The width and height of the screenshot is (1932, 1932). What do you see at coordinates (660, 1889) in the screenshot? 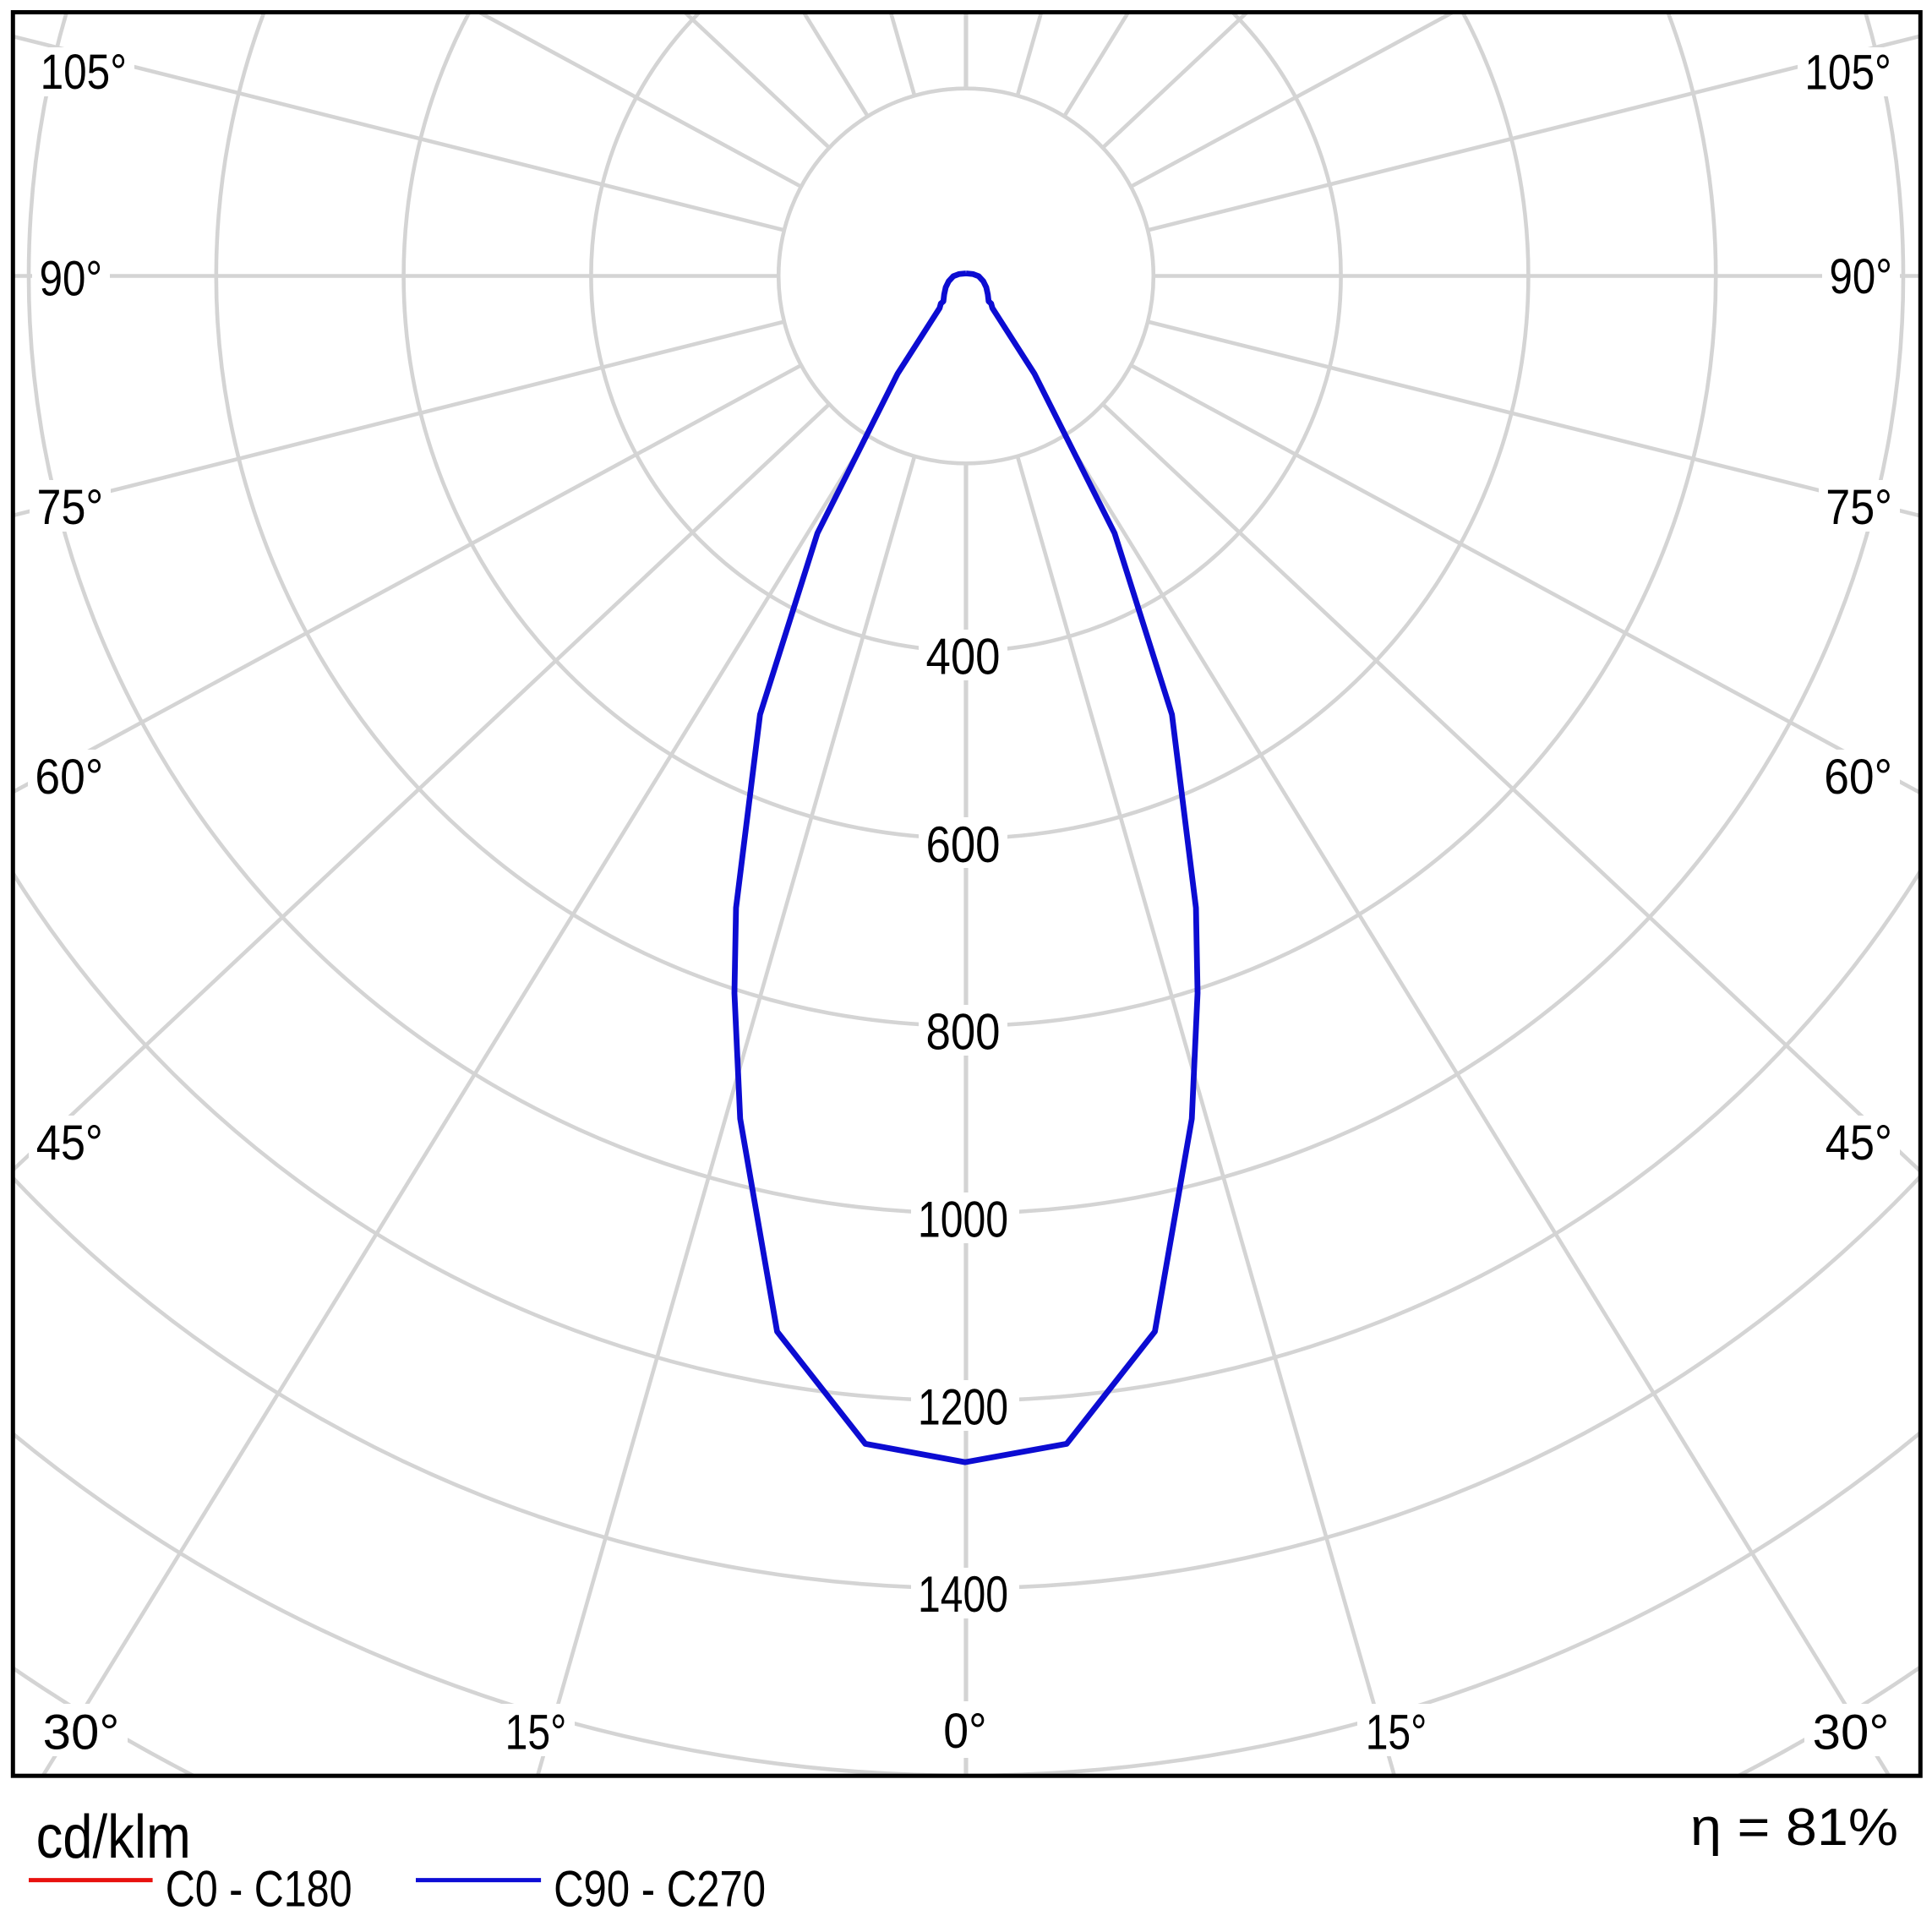
I see `svg-text: C90 - C270` at bounding box center [660, 1889].